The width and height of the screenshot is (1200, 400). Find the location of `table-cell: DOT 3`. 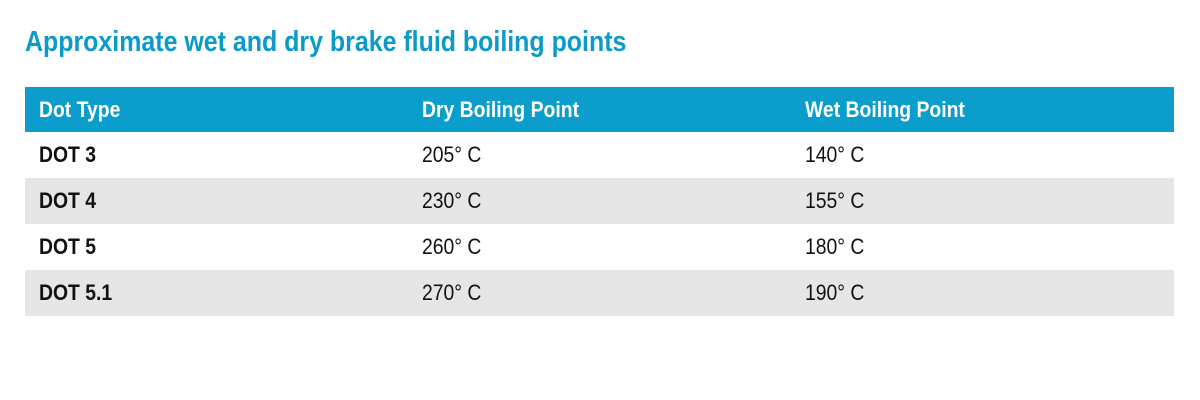

table-cell: DOT 3 is located at coordinates (216, 155).